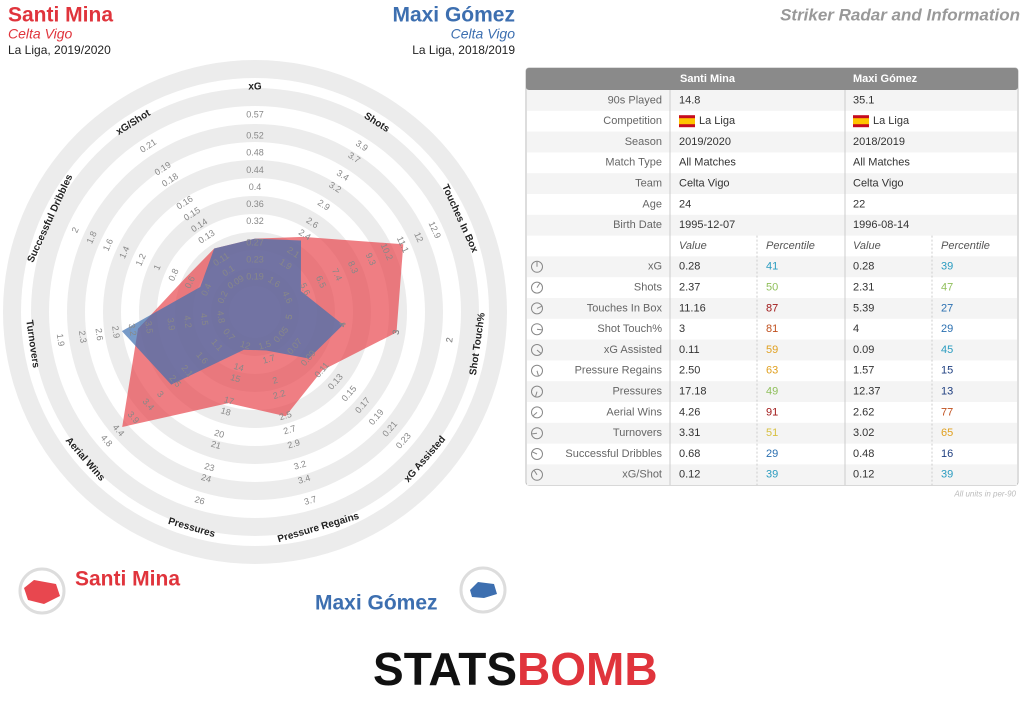 The image size is (1024, 716). What do you see at coordinates (689, 454) in the screenshot?
I see `table-value: 0.68` at bounding box center [689, 454].